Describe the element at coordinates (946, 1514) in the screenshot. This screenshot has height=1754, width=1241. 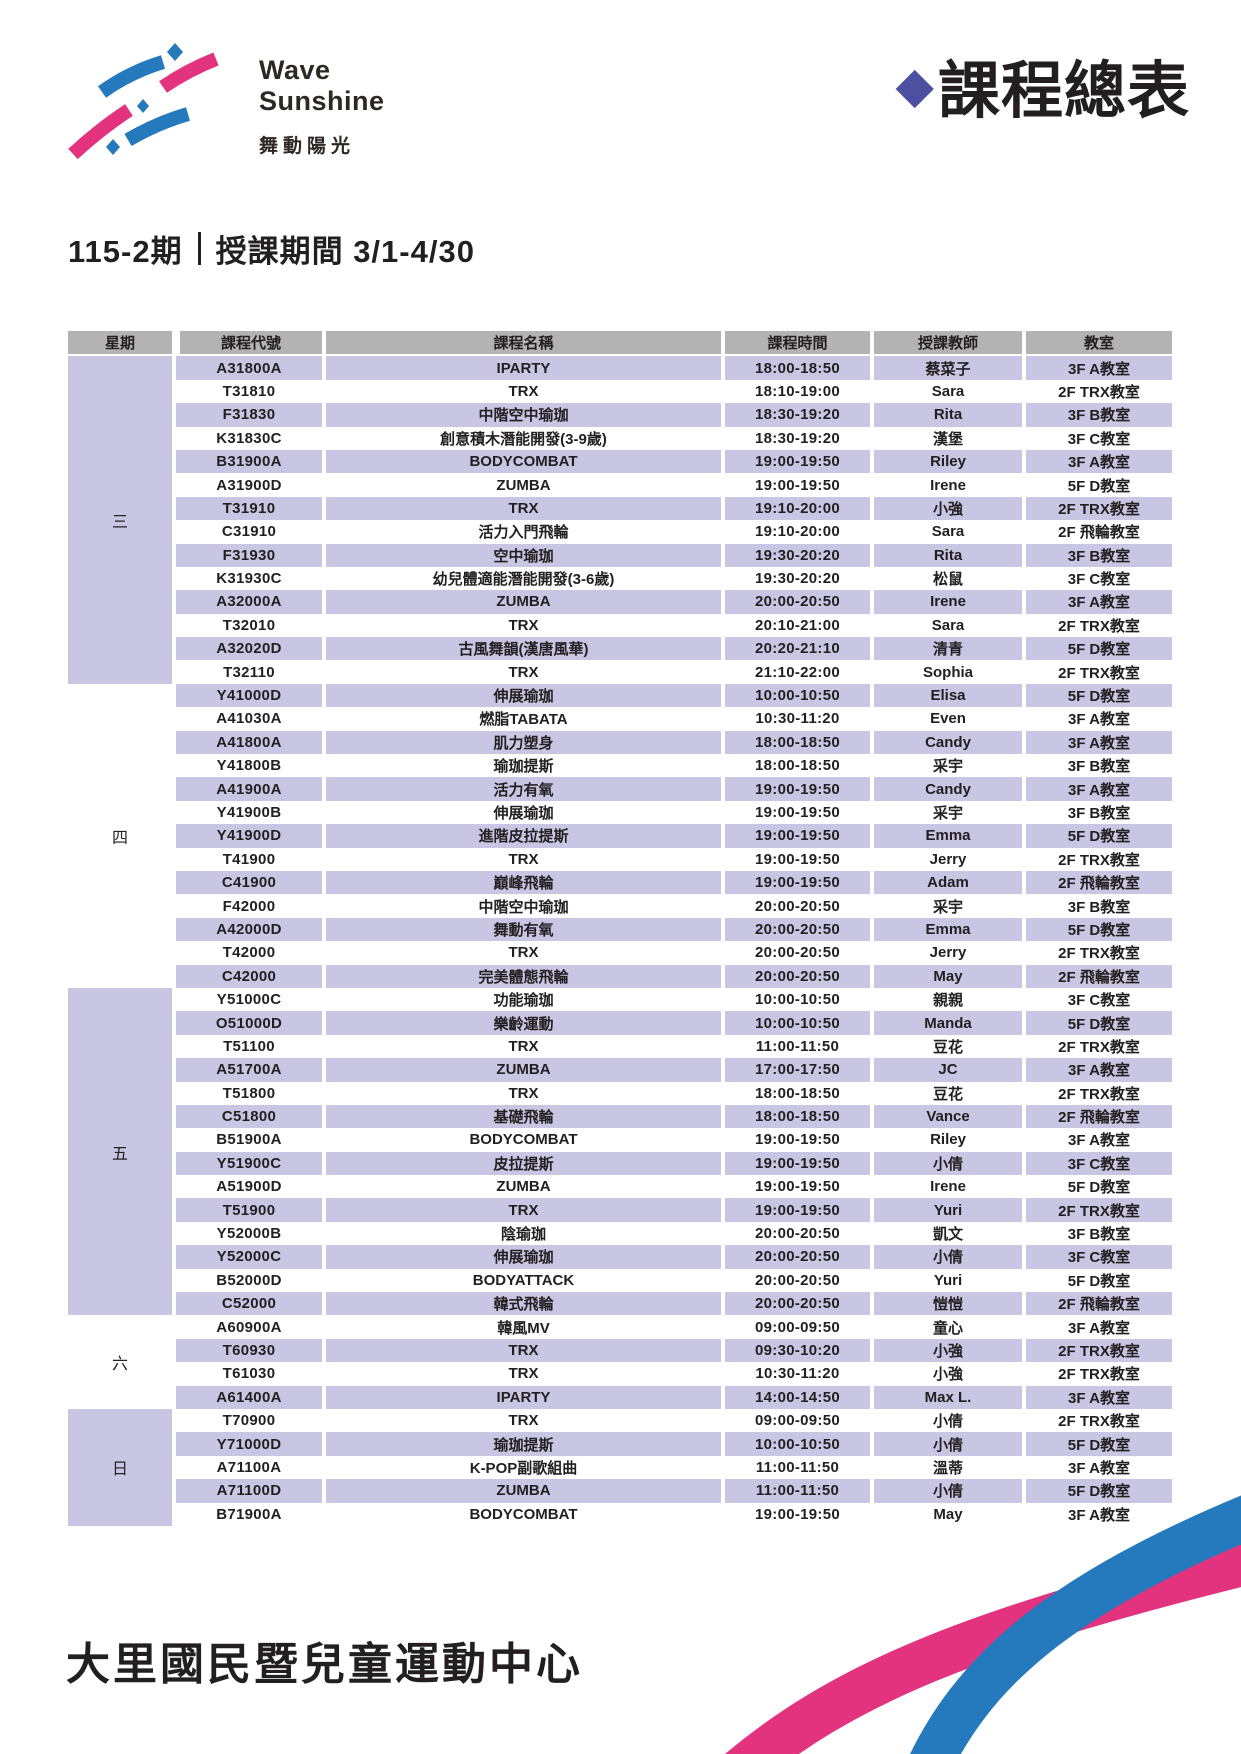
I see `cell-teacher: May` at that location.